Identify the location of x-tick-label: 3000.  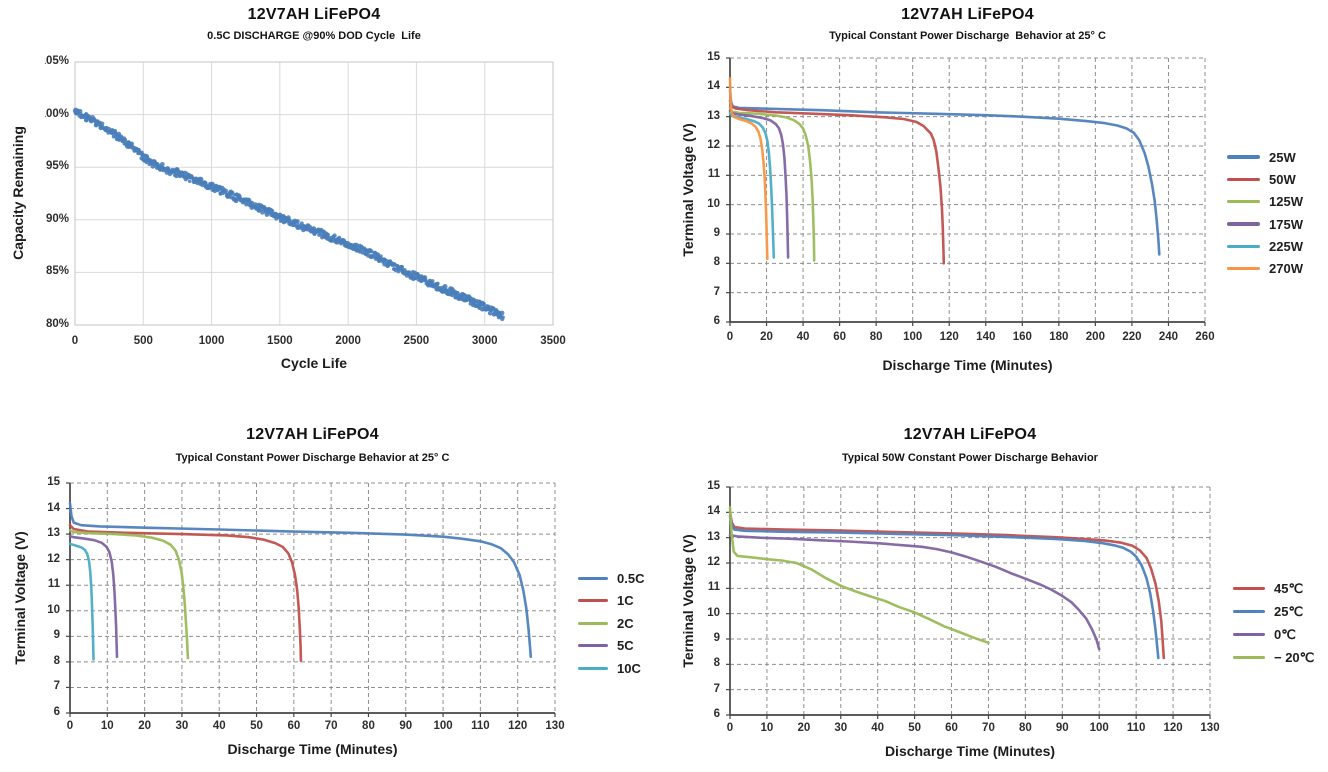
(484, 341).